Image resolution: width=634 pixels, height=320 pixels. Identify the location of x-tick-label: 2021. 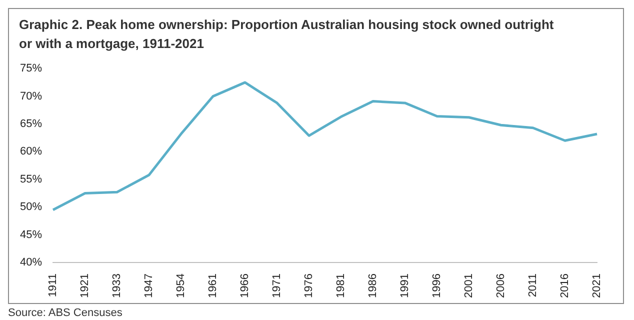
(597, 286).